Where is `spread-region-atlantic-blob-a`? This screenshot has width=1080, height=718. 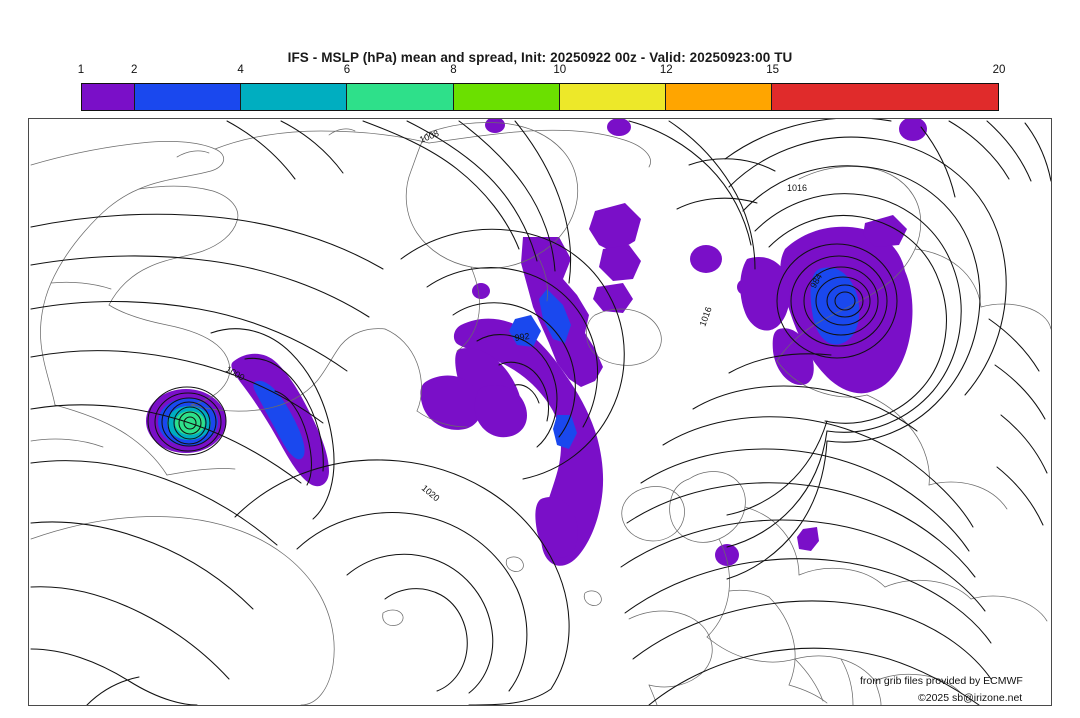
spread-region-atlantic-blob-a is located at coordinates (451, 402).